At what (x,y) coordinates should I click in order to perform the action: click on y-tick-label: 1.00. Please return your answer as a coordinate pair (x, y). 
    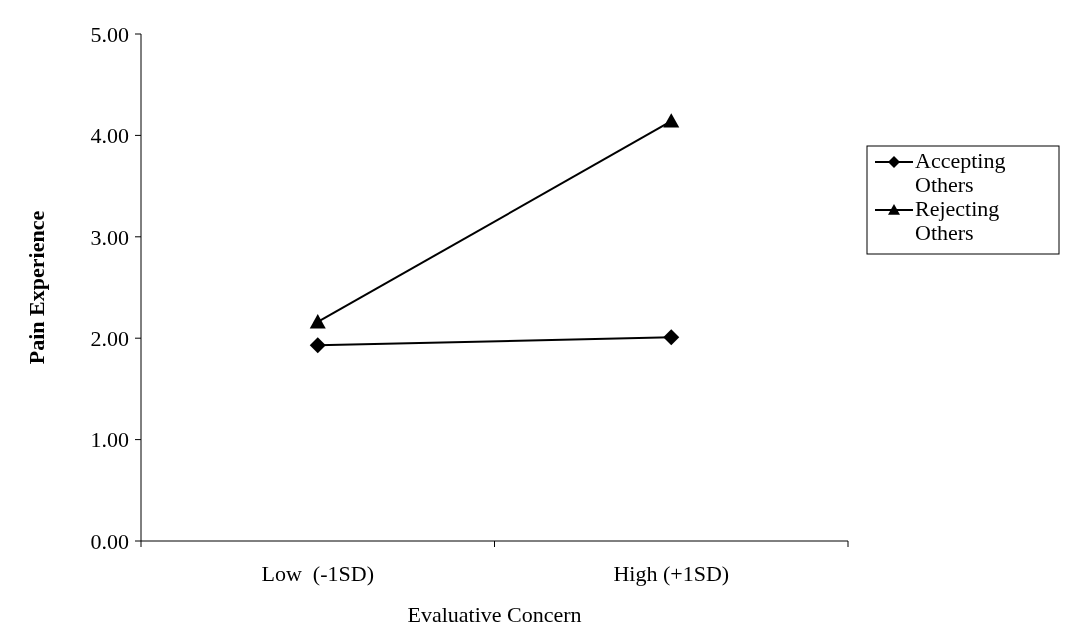
    Looking at the image, I should click on (109, 440).